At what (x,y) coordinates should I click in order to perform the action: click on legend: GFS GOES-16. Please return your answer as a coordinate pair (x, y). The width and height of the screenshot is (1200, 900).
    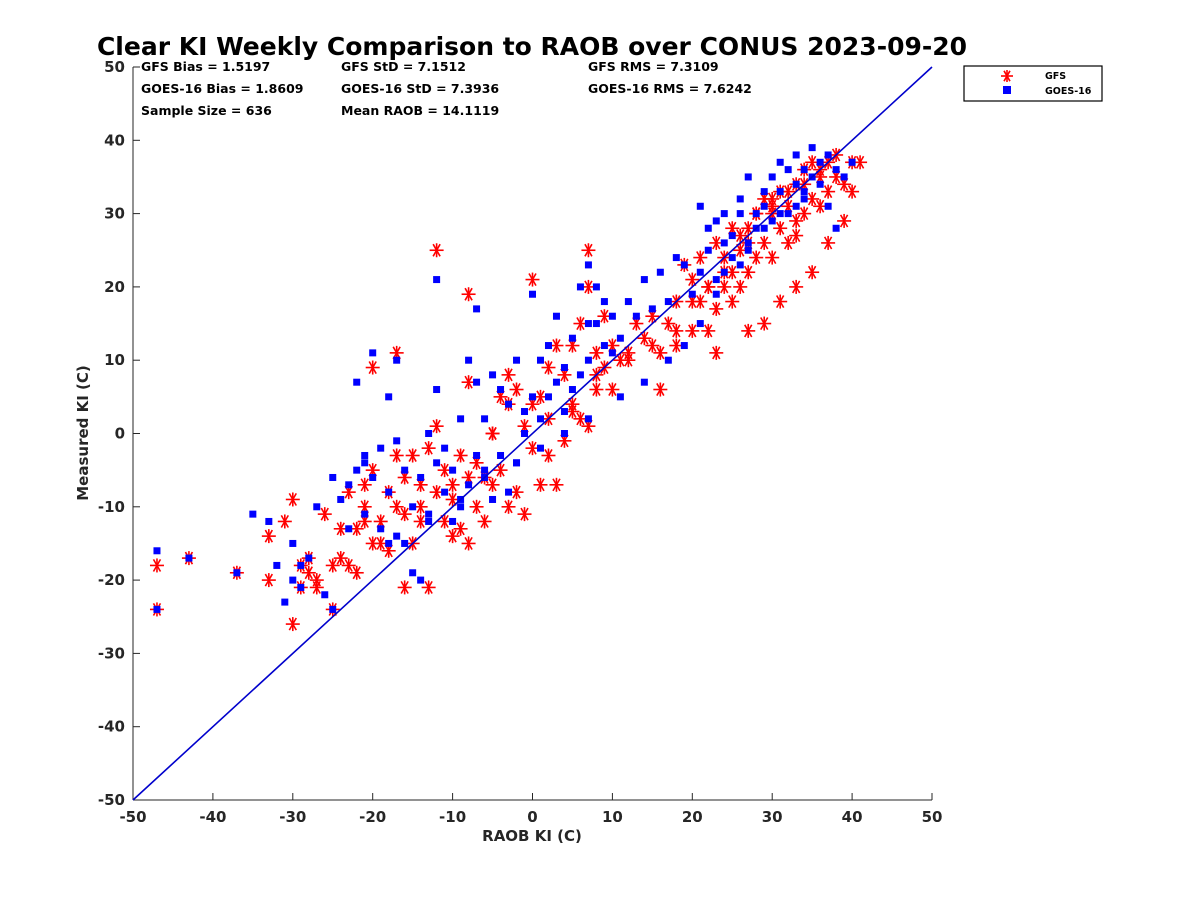
    Looking at the image, I should click on (1033, 83).